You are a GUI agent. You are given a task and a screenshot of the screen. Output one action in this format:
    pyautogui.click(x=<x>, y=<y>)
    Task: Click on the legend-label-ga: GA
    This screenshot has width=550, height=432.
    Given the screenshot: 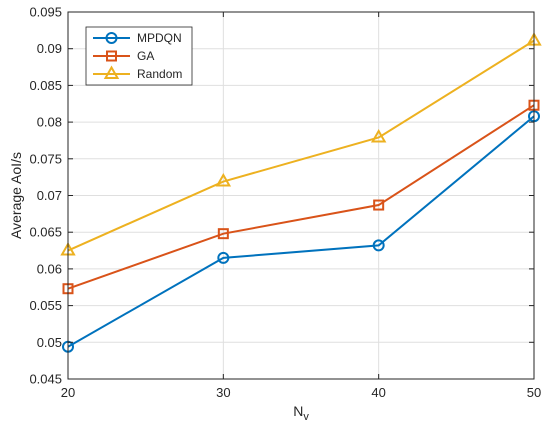 What is the action you would take?
    pyautogui.click(x=145, y=56)
    